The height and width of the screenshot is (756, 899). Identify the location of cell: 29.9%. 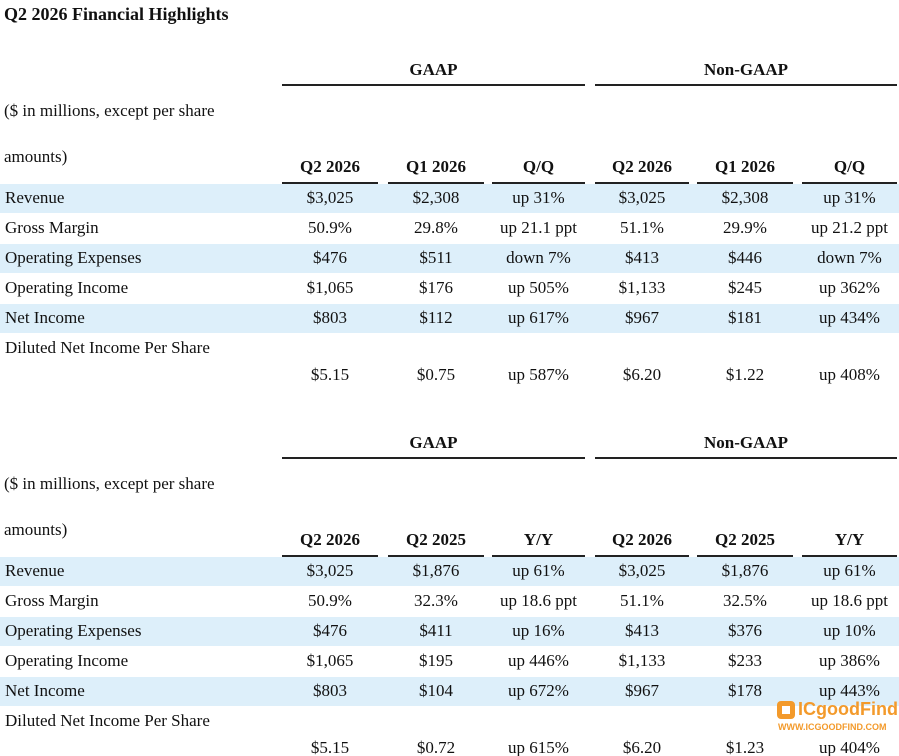
(745, 227).